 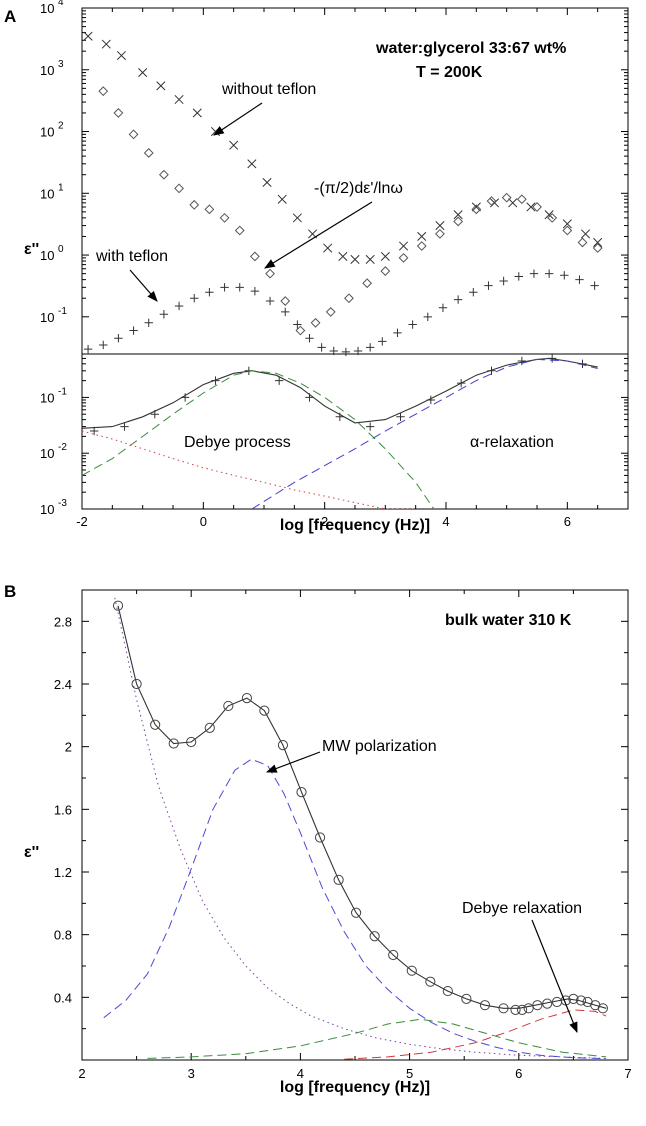 I want to click on a-title-annotation: water:glycerol 33:67 wt%, so click(x=470, y=48).